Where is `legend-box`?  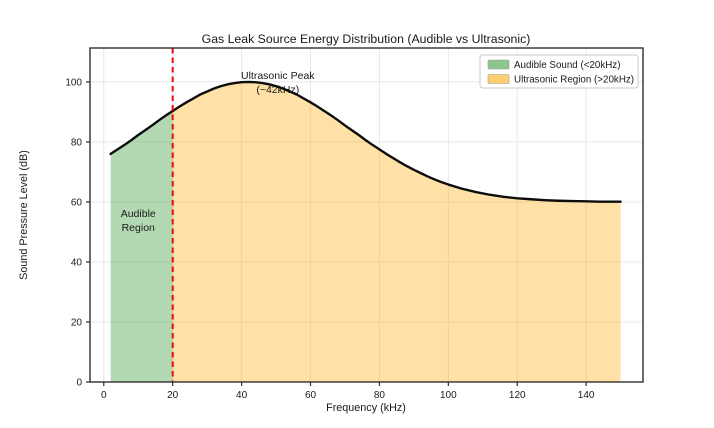 legend-box is located at coordinates (559, 71).